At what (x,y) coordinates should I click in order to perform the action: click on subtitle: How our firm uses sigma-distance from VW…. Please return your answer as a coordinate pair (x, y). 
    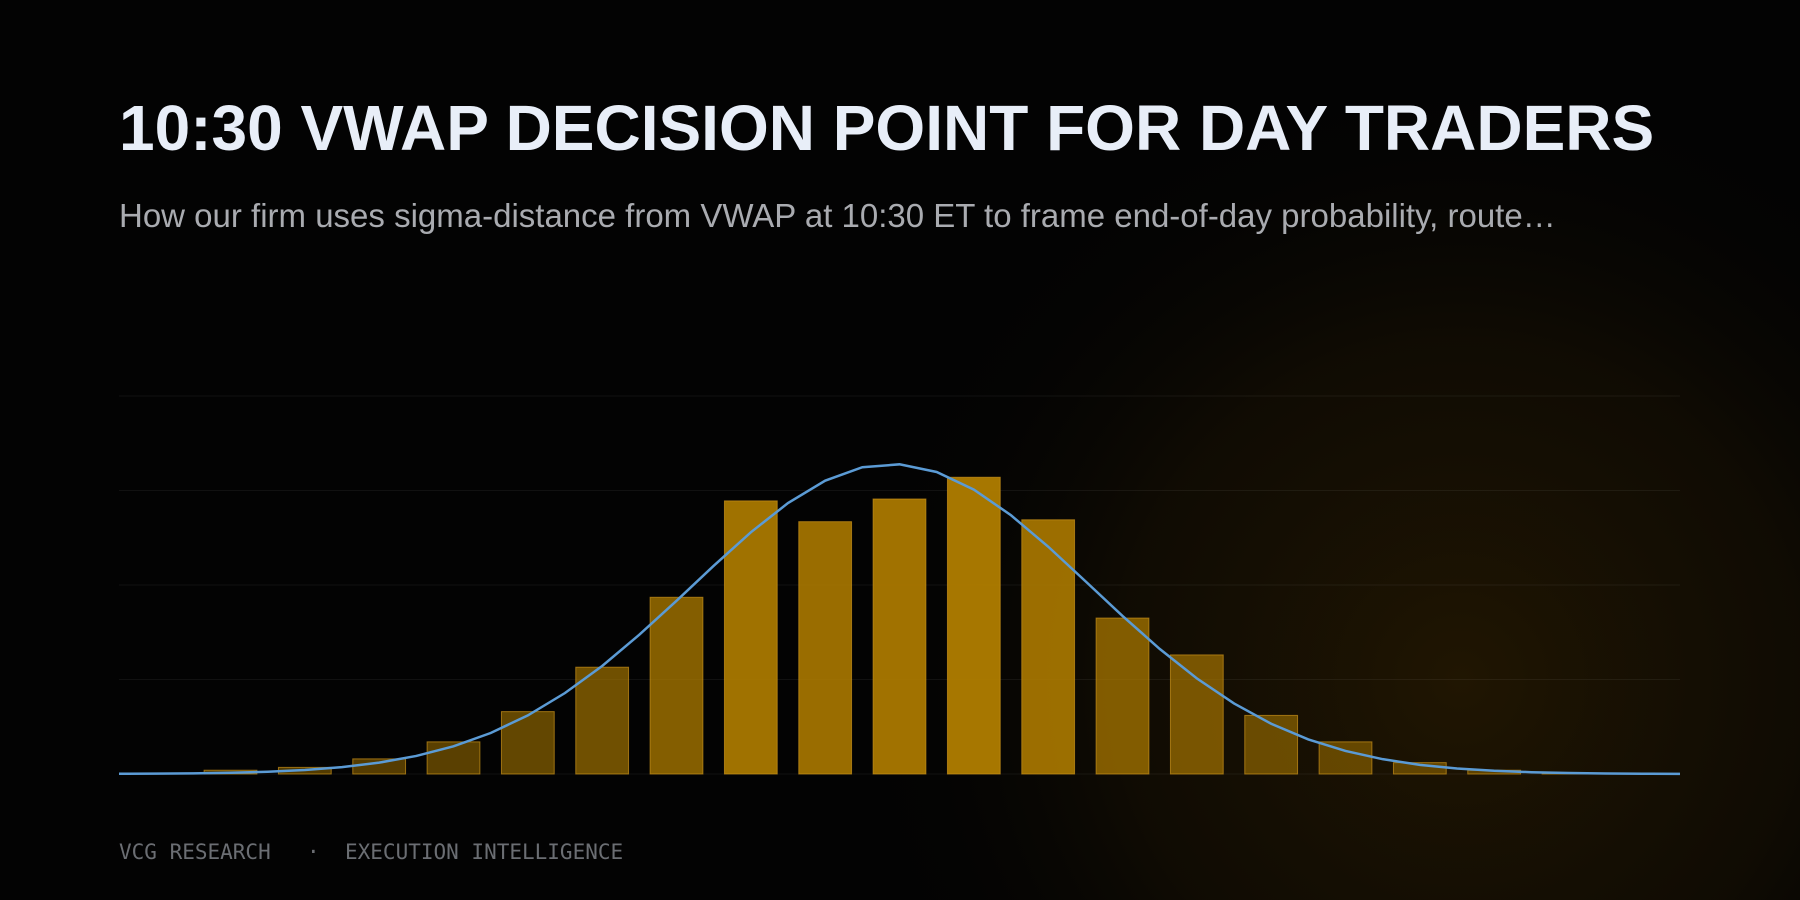
    Looking at the image, I should click on (837, 215).